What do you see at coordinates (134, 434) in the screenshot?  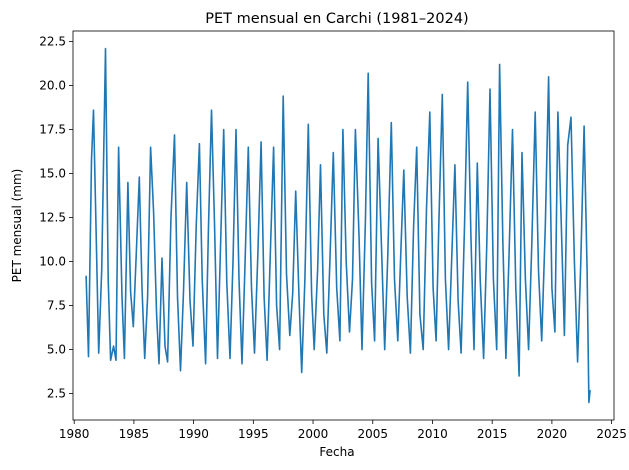 I see `x-tick-label: 1985` at bounding box center [134, 434].